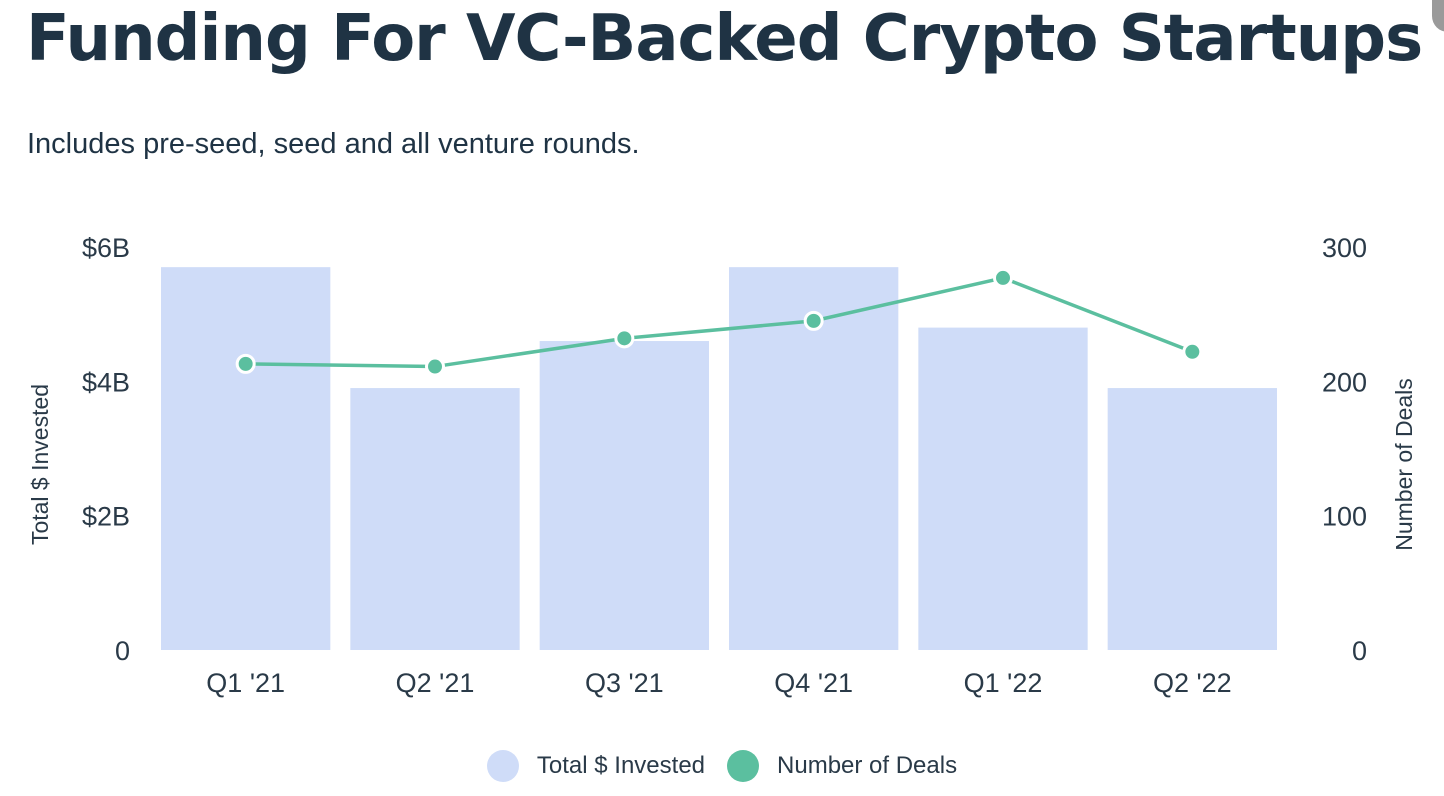 This screenshot has height=796, width=1444. What do you see at coordinates (724, 39) in the screenshot?
I see `chart-title: Funding For VC-Backed Crypto Startups` at bounding box center [724, 39].